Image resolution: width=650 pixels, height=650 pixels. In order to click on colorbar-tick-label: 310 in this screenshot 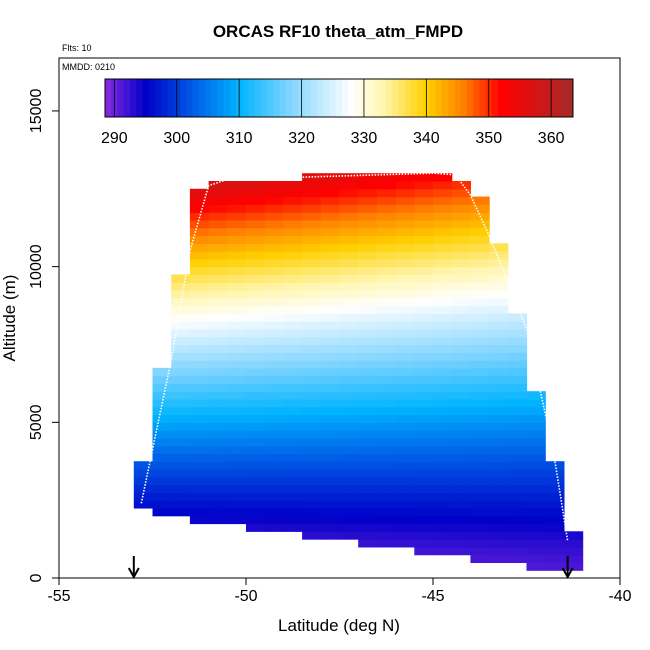, I will do `click(239, 138)`.